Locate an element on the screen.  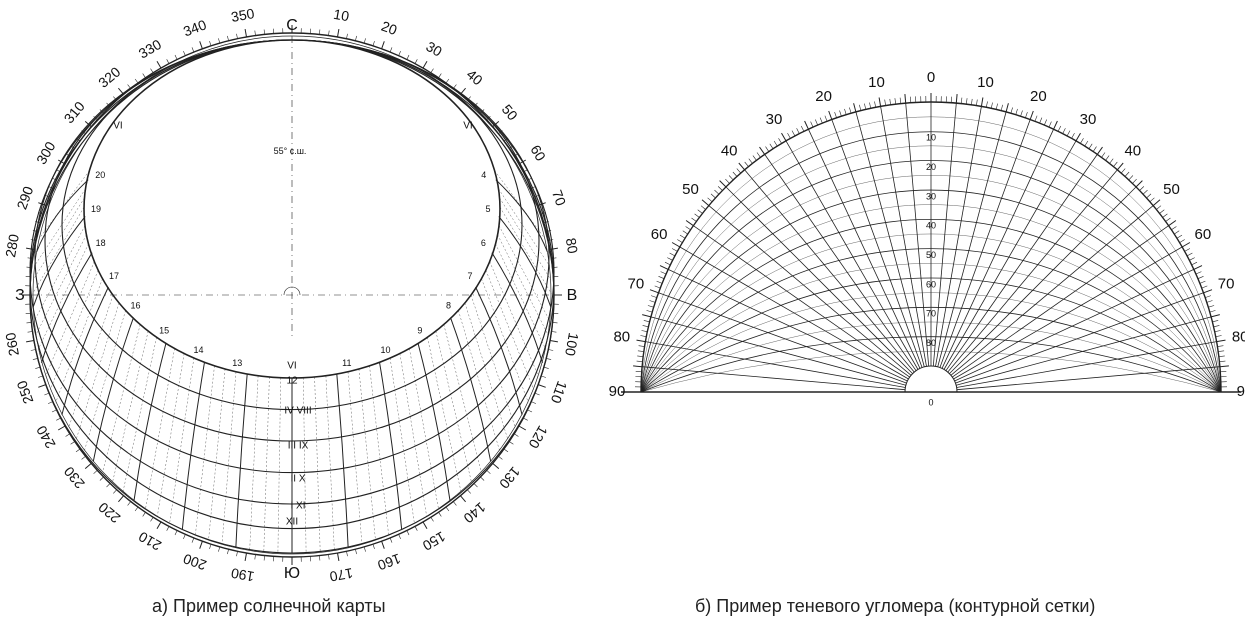
elevation-label: 30 is located at coordinates (931, 196).